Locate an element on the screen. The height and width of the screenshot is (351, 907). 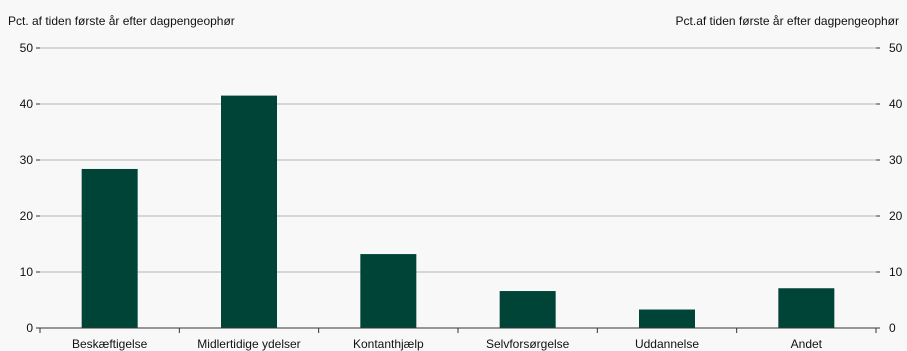
left-tick-label: 50 is located at coordinates (27, 48).